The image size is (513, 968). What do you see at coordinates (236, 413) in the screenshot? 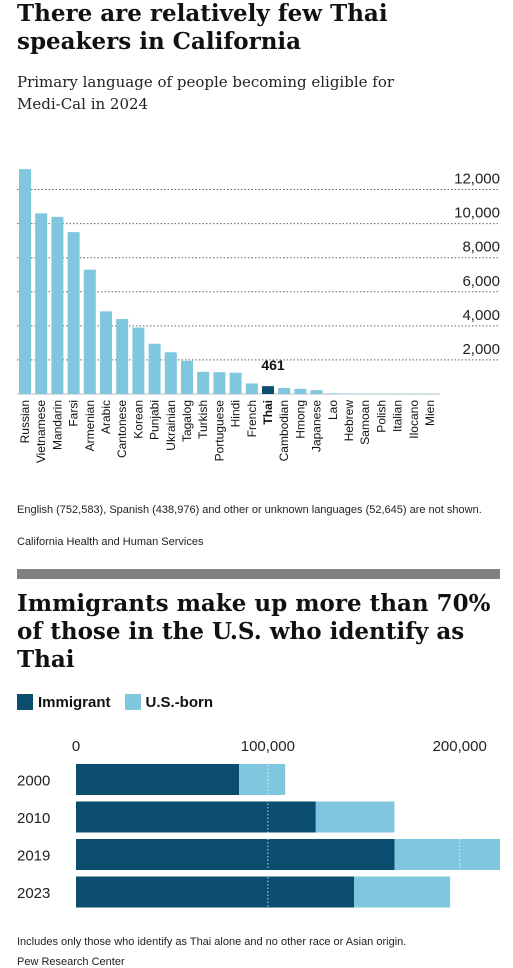
I see `x-tick-label-hindi: Hindi` at bounding box center [236, 413].